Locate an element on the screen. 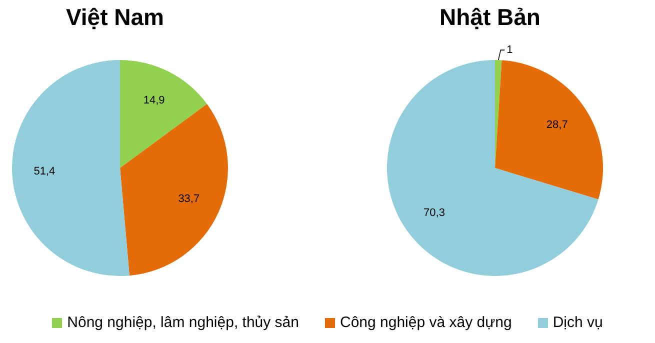  data-label: 1 is located at coordinates (509, 50).